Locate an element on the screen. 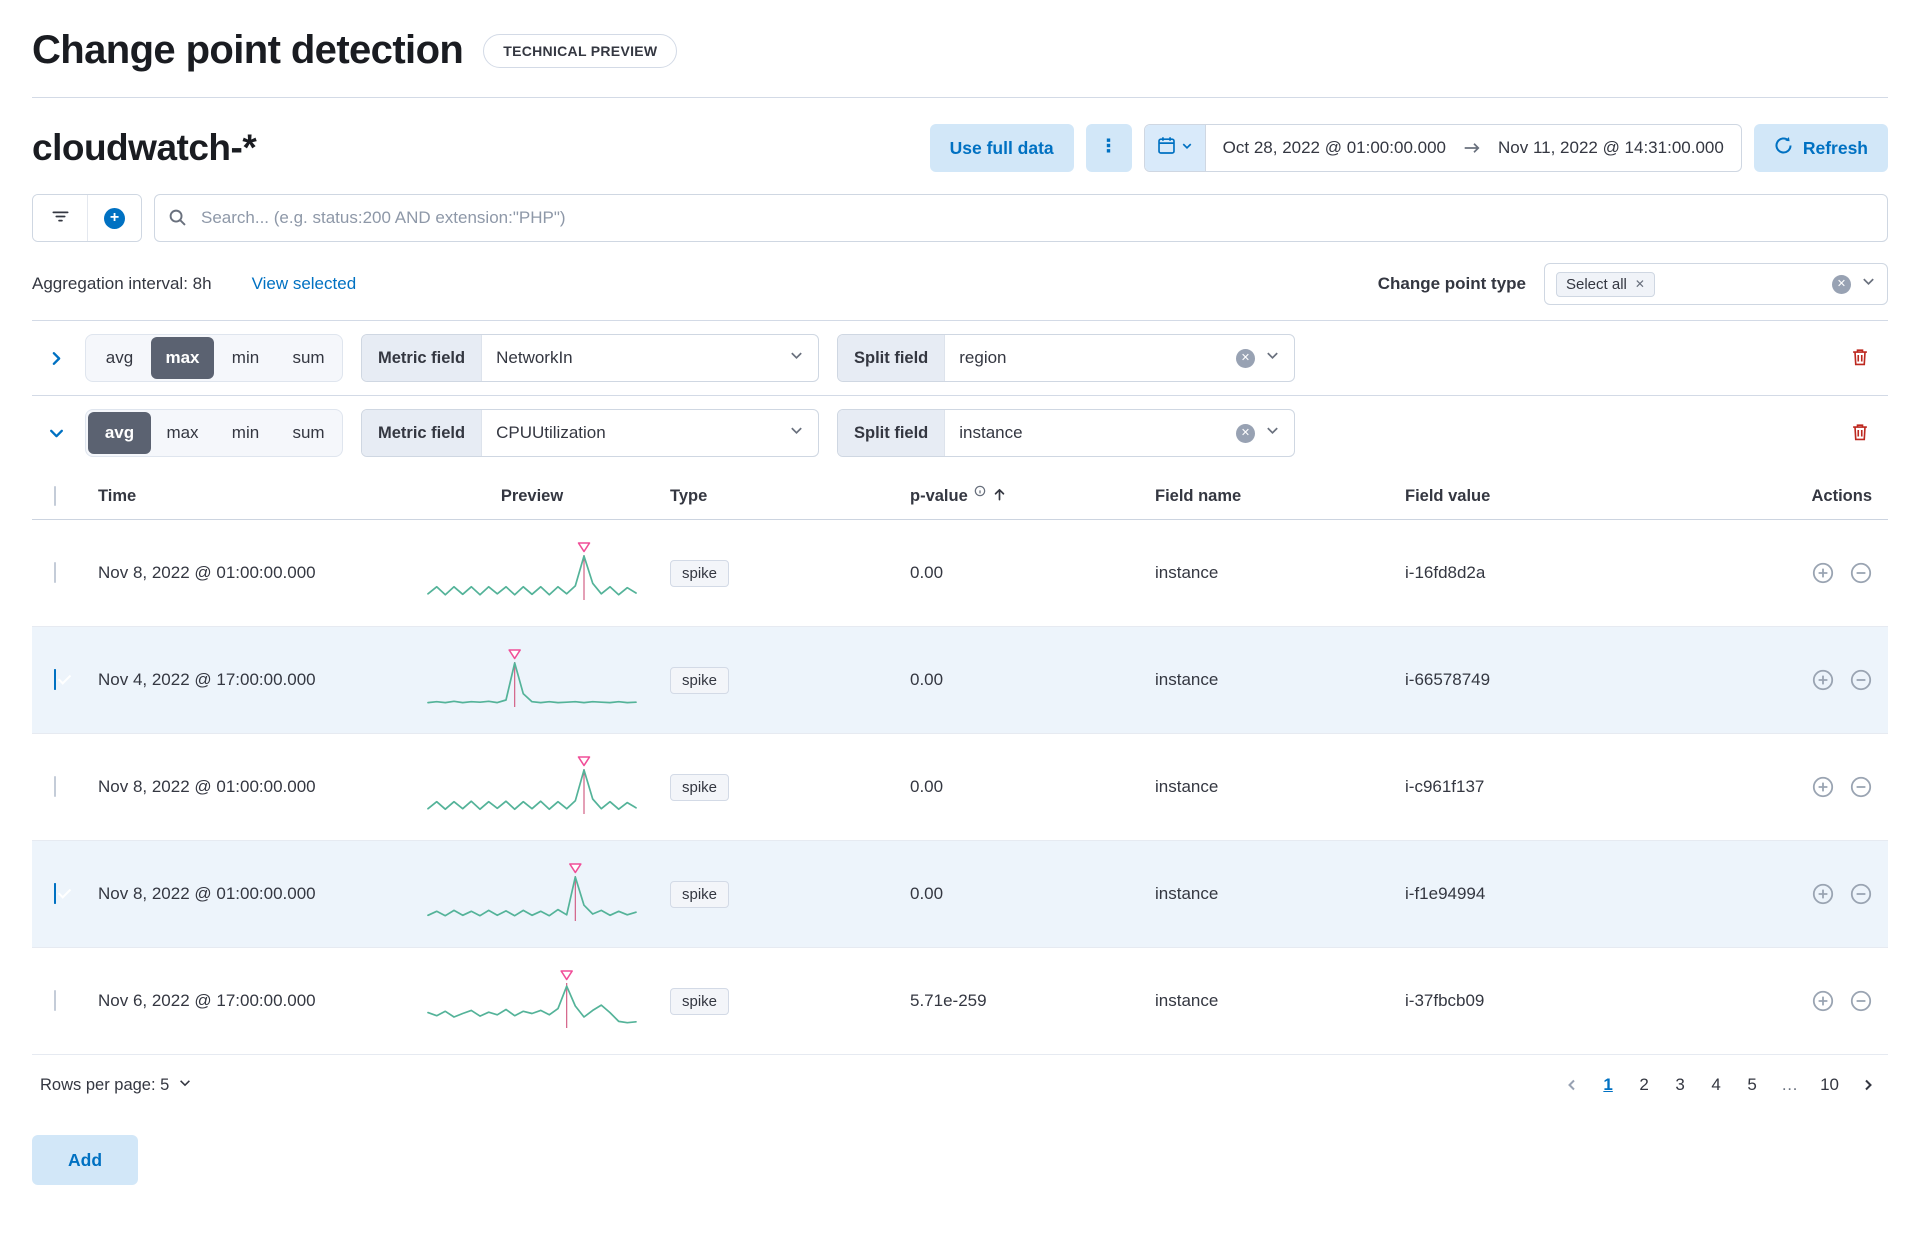  page-number-button: 1 is located at coordinates (1608, 1085).